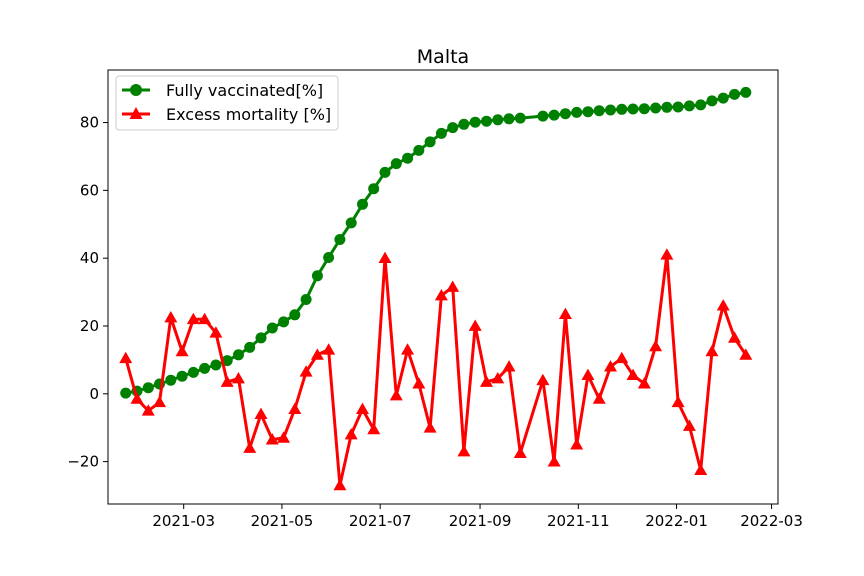 The image size is (864, 576). Describe the element at coordinates (676, 521) in the screenshot. I see `x-tick-label: 2022-01` at that location.